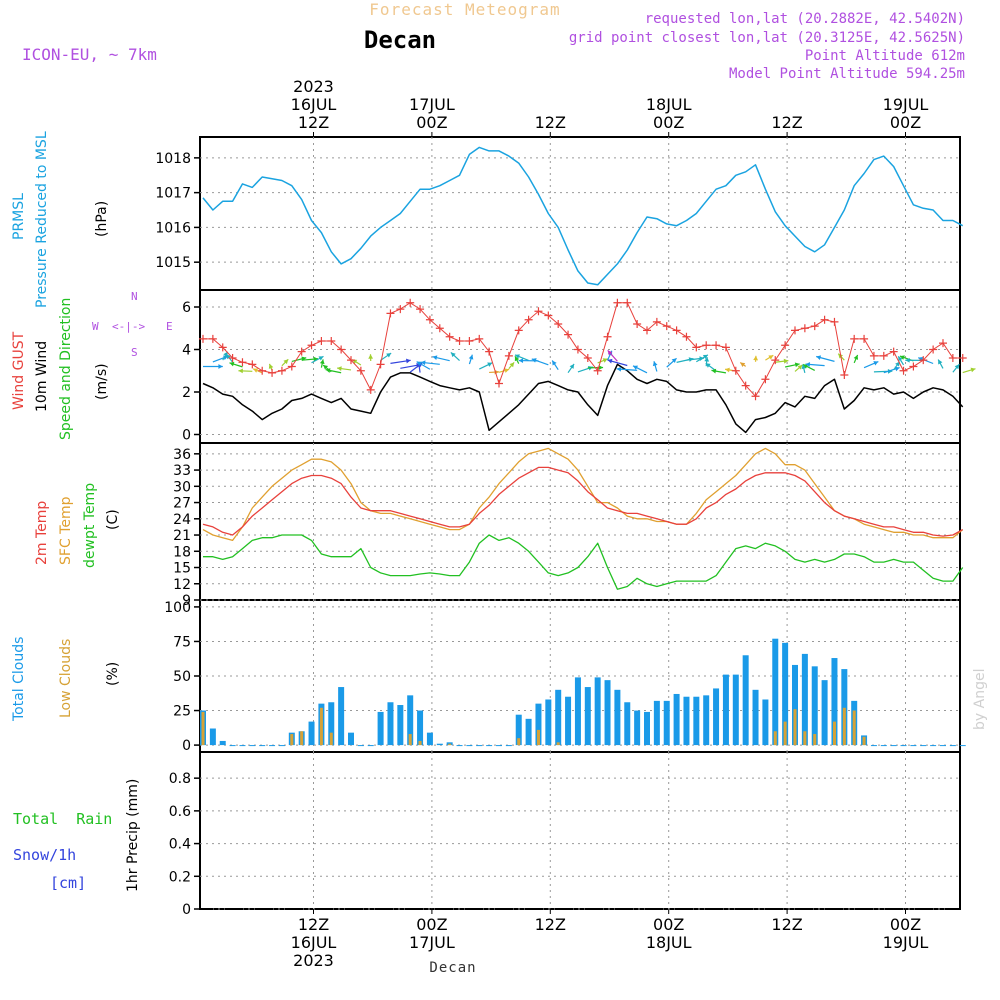  I want to click on prmsl-label: PRMSL, so click(19, 216).